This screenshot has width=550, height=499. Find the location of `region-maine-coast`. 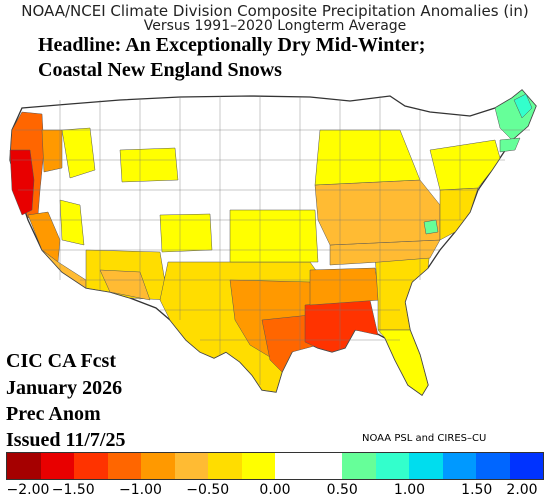

region-maine-coast is located at coordinates (523, 106).